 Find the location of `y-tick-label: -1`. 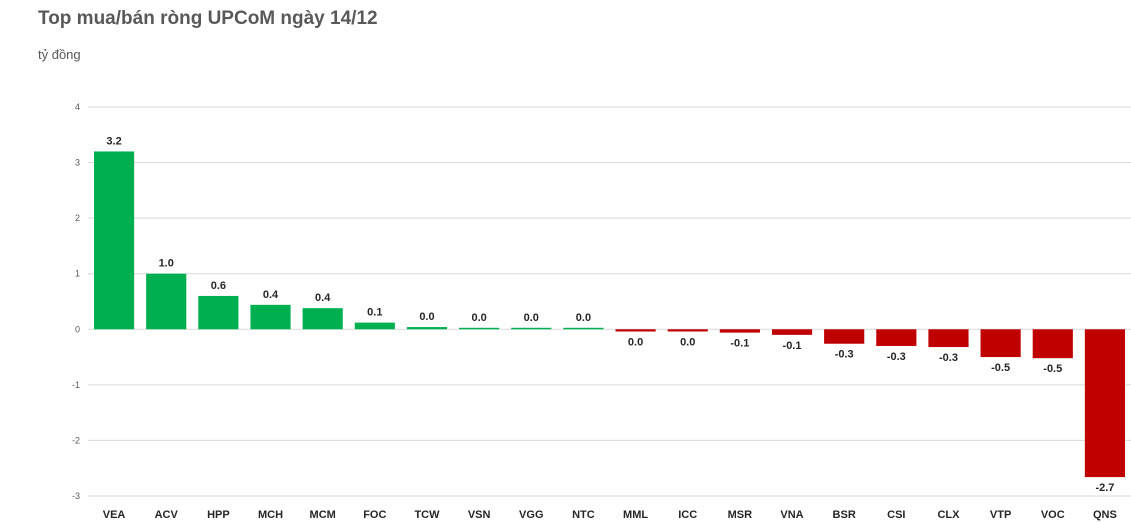

y-tick-label: -1 is located at coordinates (76, 385).